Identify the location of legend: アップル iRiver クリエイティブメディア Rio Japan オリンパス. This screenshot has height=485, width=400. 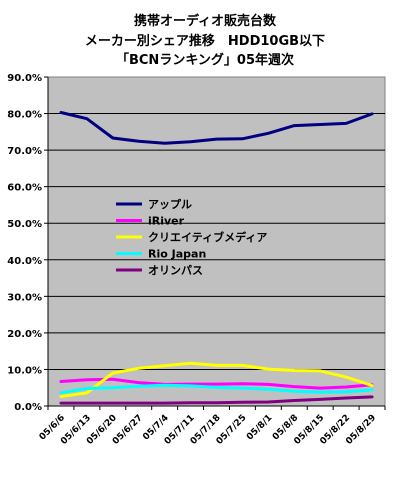
(191, 237).